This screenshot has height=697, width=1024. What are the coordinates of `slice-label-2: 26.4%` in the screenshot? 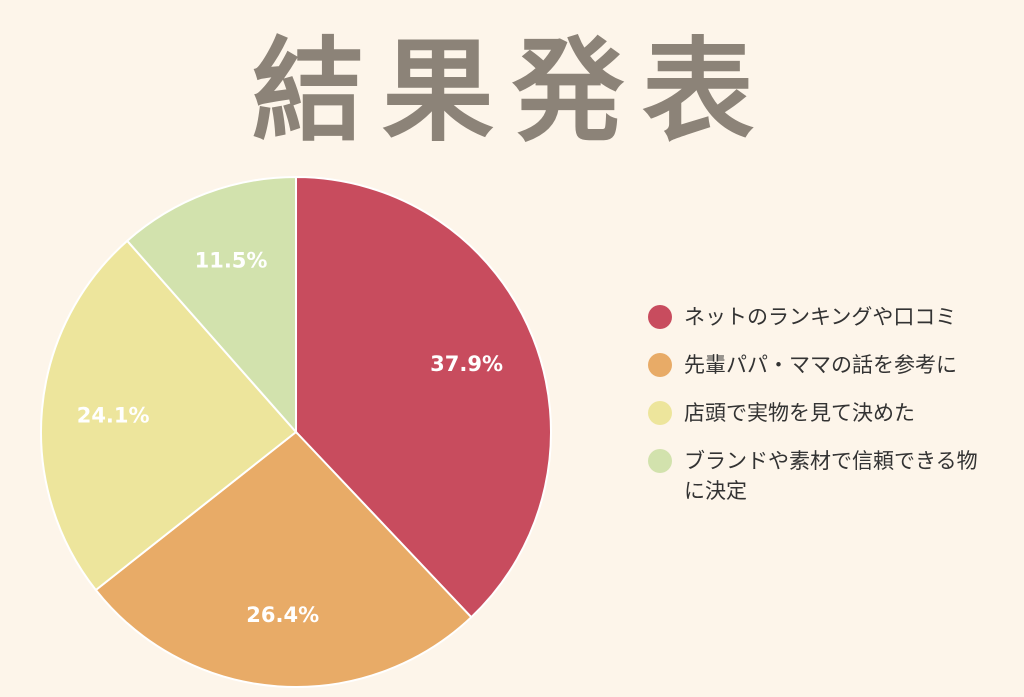 It's located at (282, 615).